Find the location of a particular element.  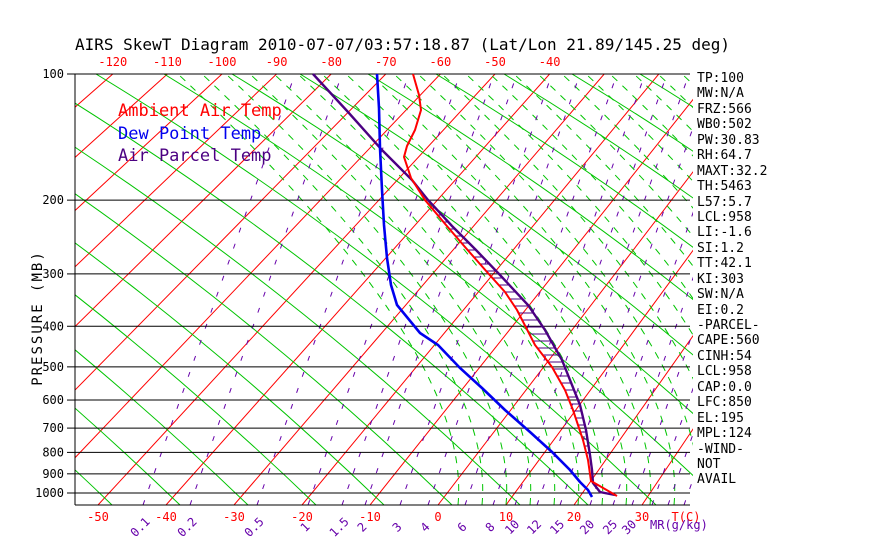

top-temp-tick-label: -50 is located at coordinates (495, 62).